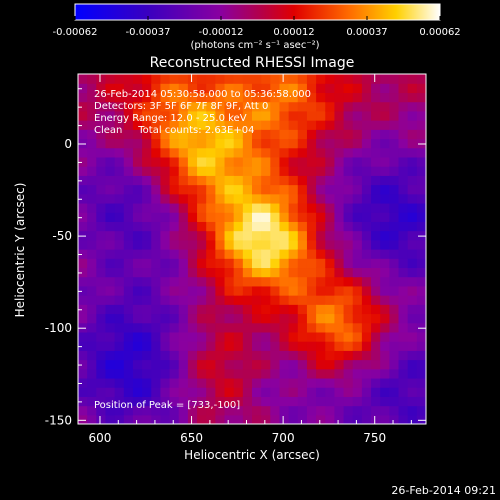 This screenshot has height=500, width=500. Describe the element at coordinates (191, 438) in the screenshot. I see `x-tick-label: 650` at that location.